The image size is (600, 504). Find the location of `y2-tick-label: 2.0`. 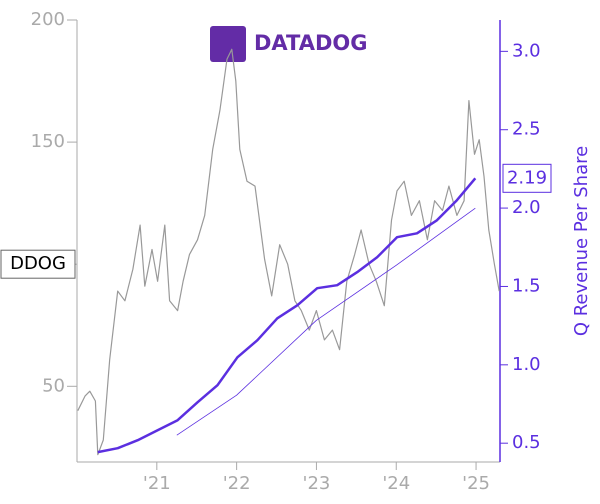

y2-tick-label: 2.0 is located at coordinates (526, 207).